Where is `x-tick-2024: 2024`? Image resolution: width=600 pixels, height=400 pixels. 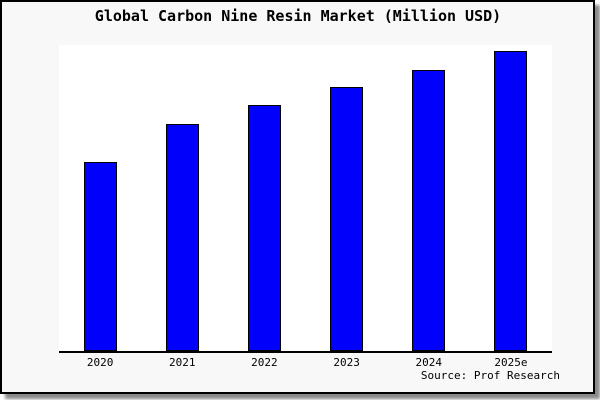
x-tick-2024: 2024 is located at coordinates (429, 362).